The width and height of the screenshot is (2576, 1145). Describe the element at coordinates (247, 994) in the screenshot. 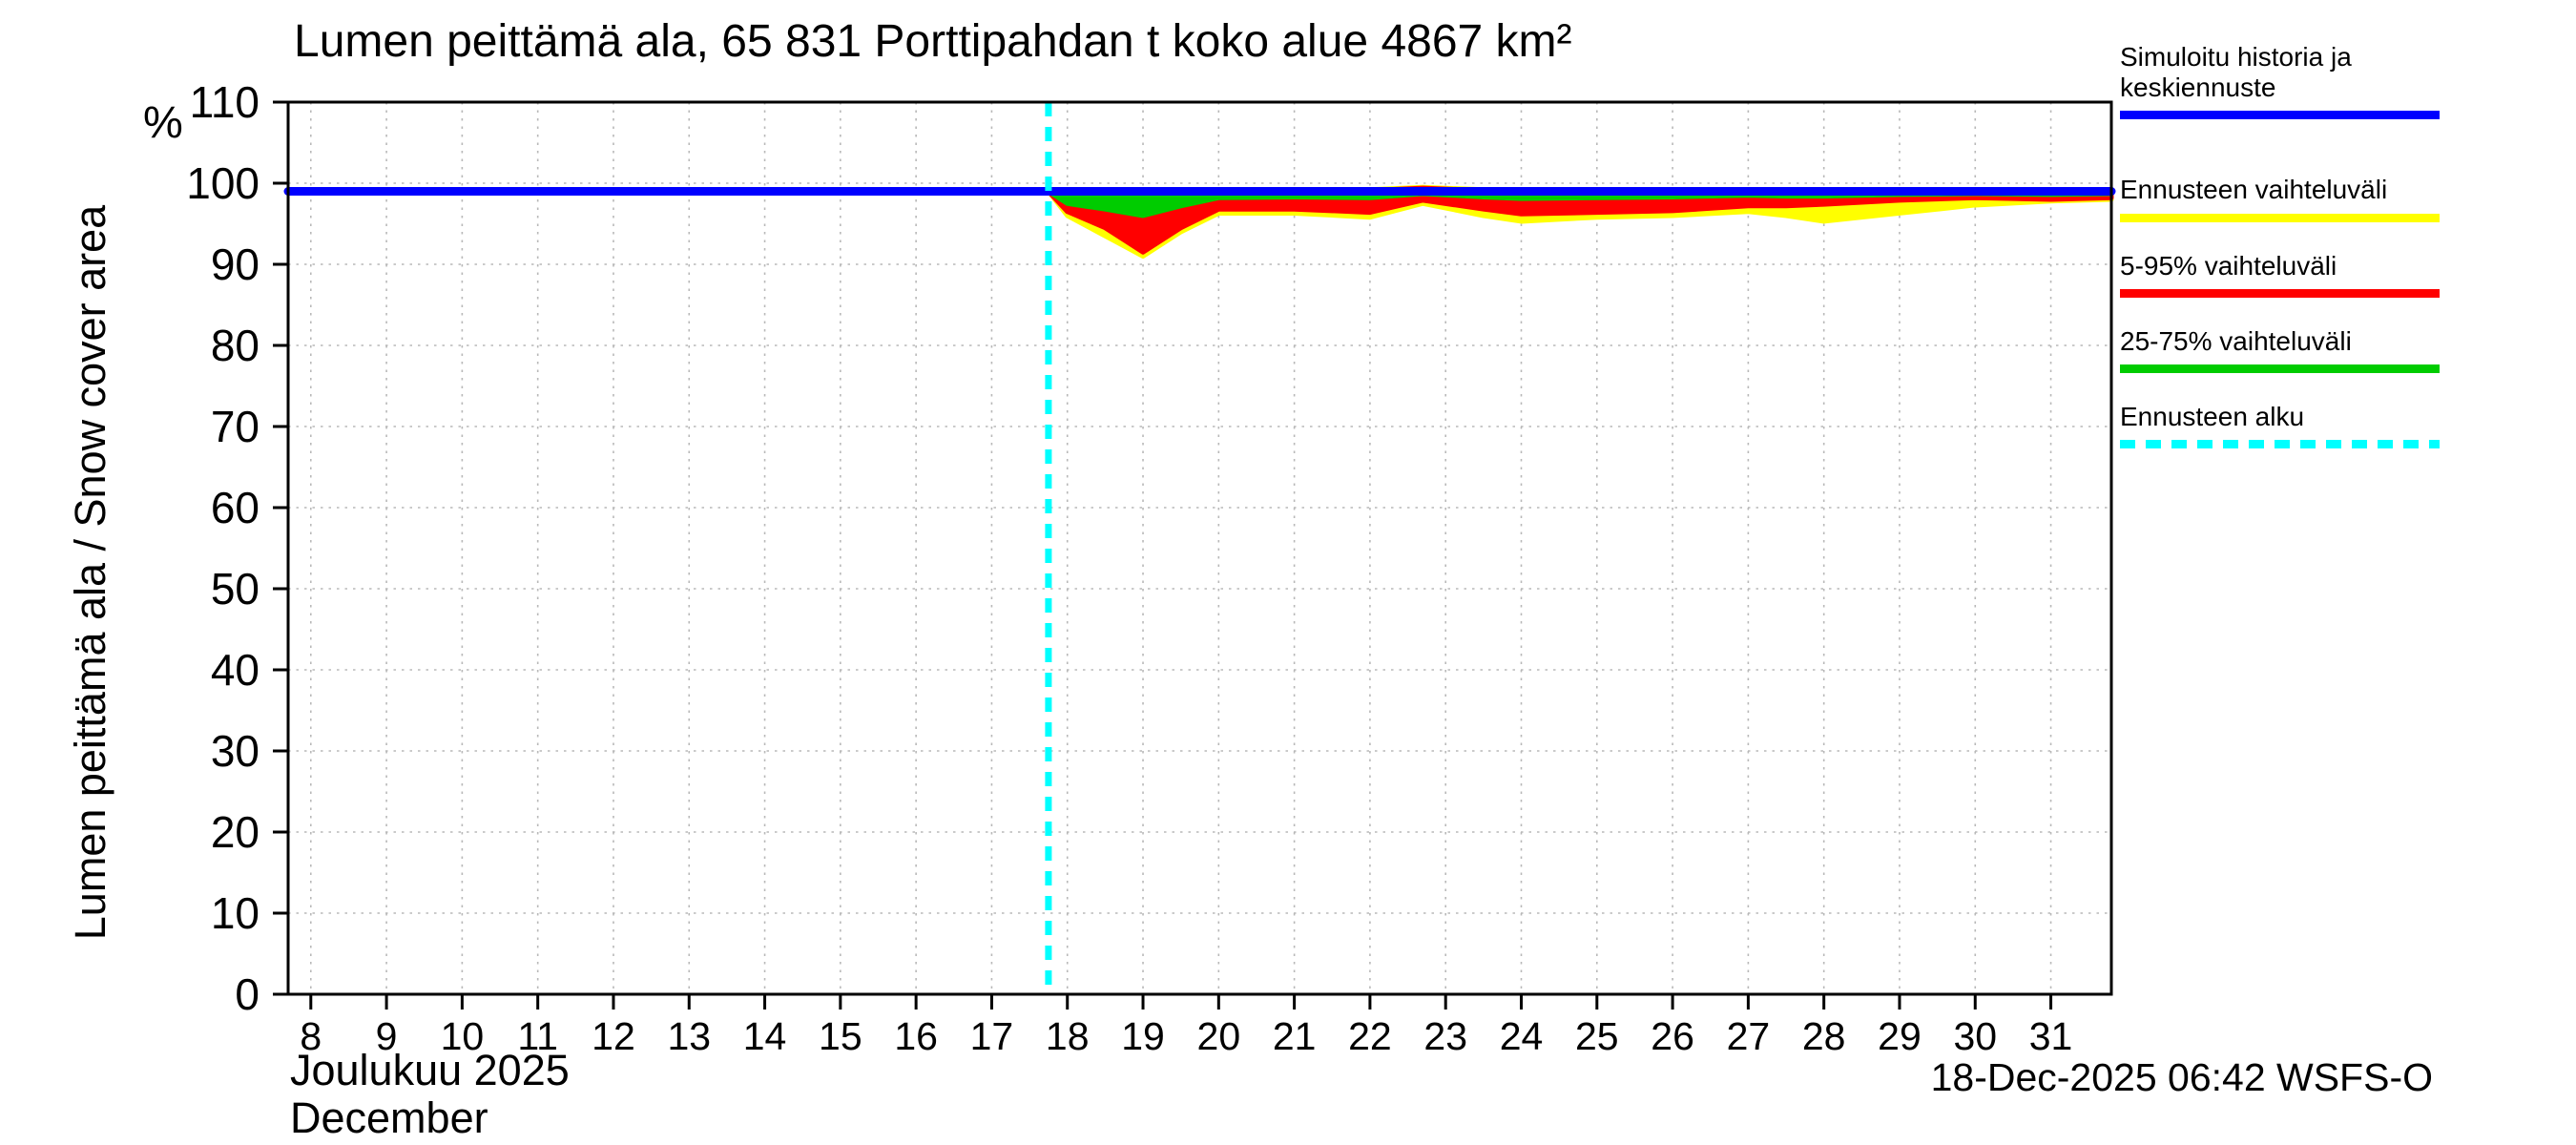

I see `y-tick-label: 0` at that location.